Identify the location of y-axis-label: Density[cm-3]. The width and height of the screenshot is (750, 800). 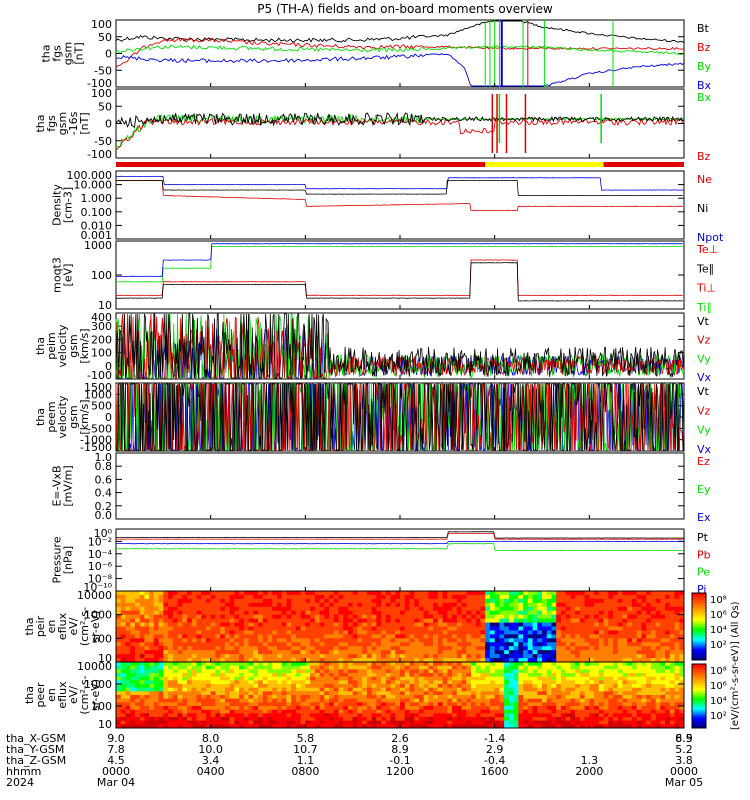
(63, 205).